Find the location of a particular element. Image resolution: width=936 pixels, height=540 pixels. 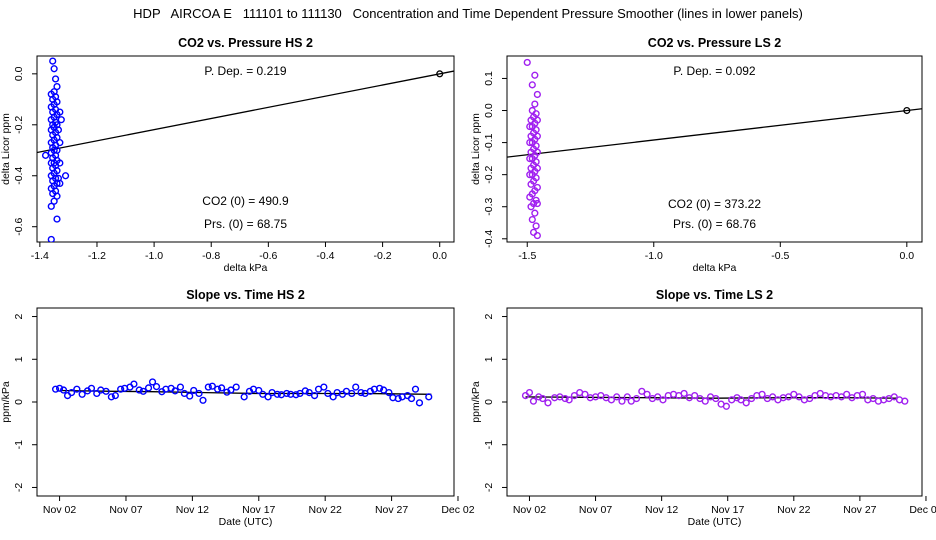

y-tick-label: -0.2 is located at coordinates (19, 125).